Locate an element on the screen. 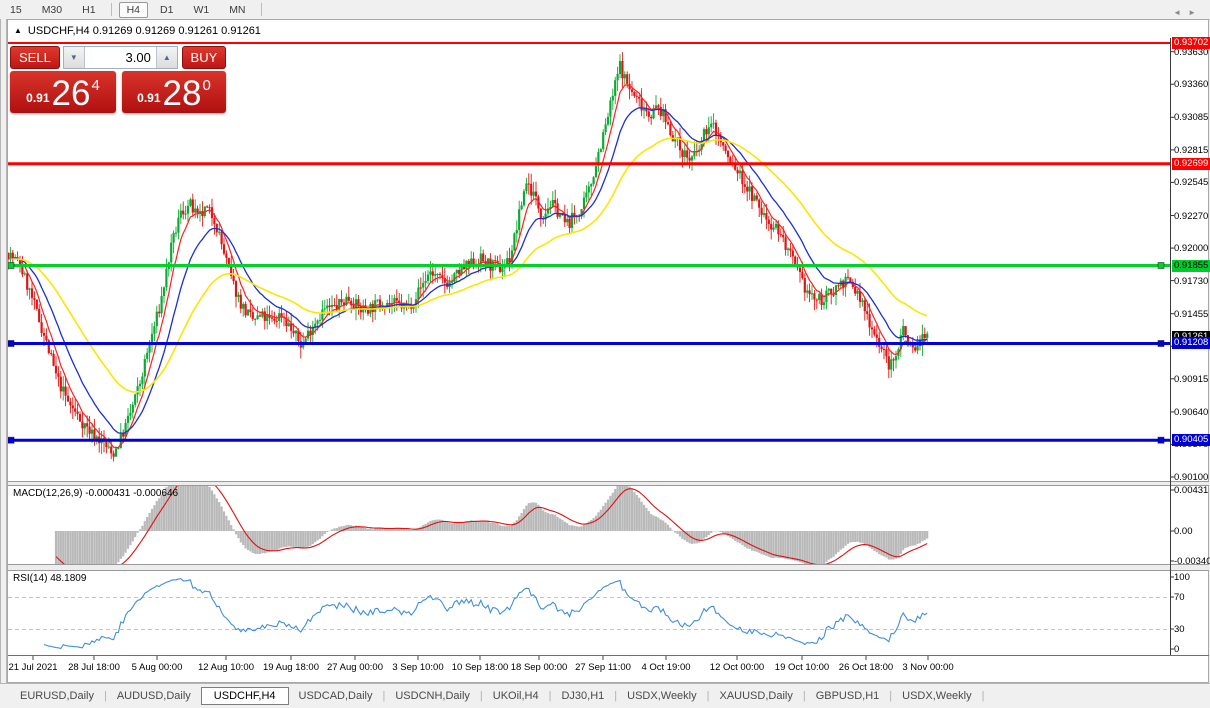 The height and width of the screenshot is (708, 1210). volume-increase-button: ▲ is located at coordinates (166, 57).